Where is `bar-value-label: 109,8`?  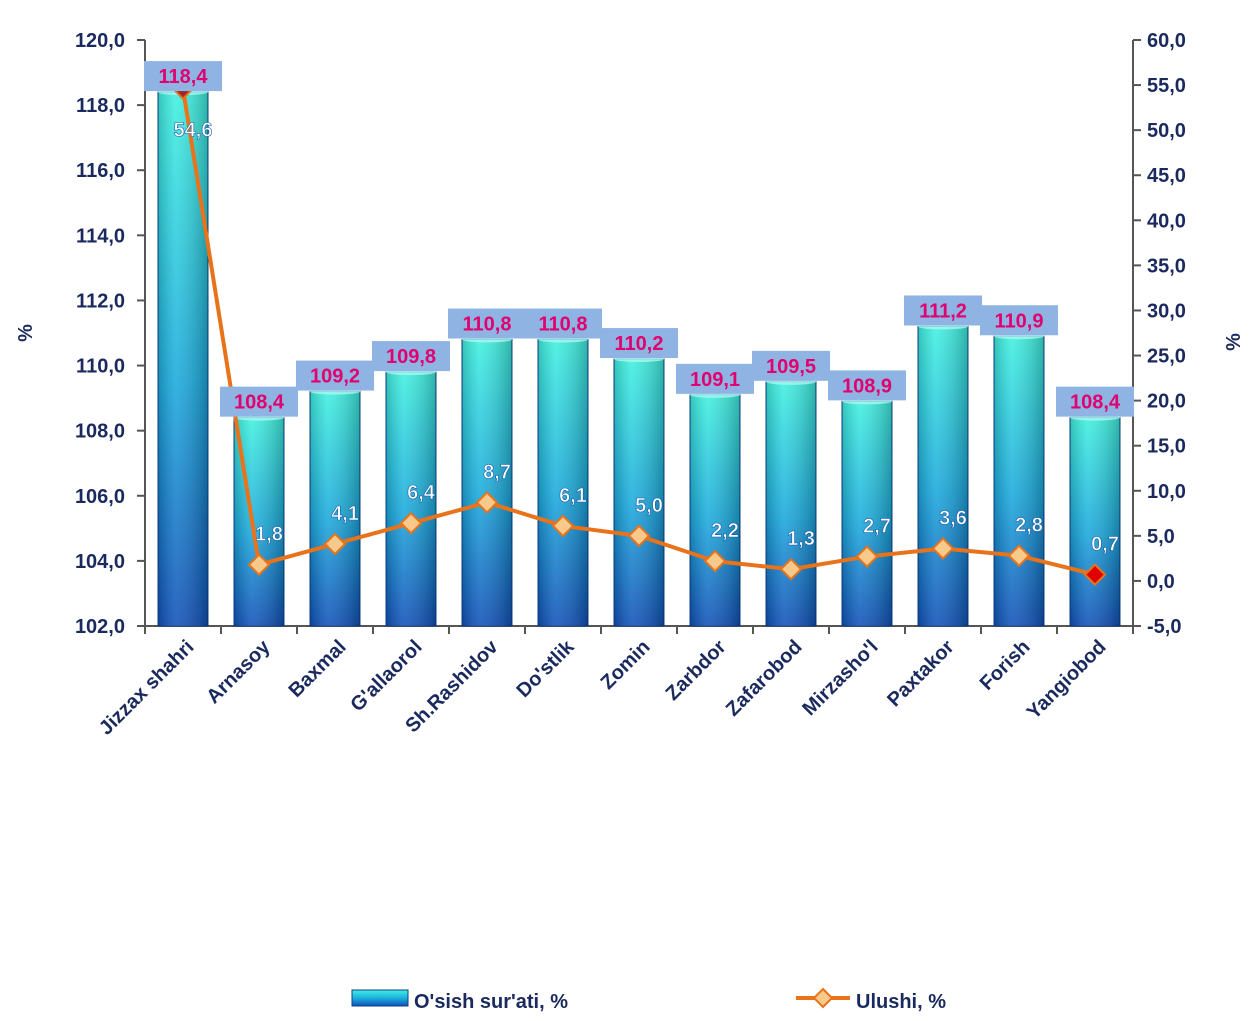
bar-value-label: 109,8 is located at coordinates (411, 357).